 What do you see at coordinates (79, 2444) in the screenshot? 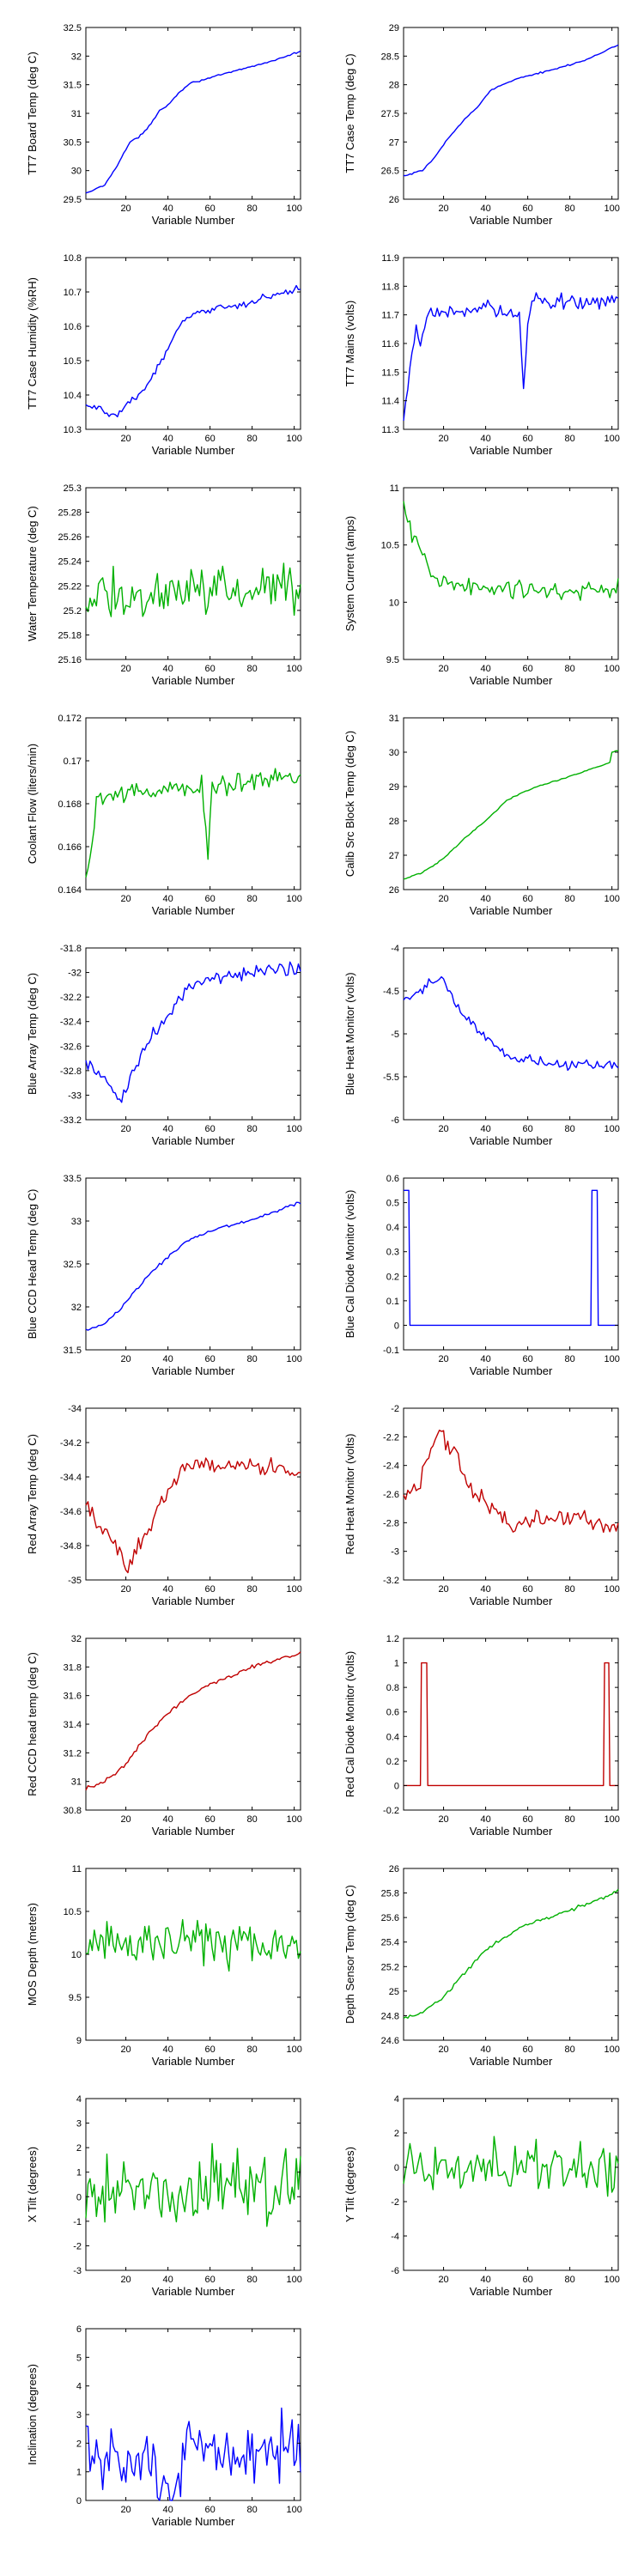
I see `y-tick-label: 2` at bounding box center [79, 2444].